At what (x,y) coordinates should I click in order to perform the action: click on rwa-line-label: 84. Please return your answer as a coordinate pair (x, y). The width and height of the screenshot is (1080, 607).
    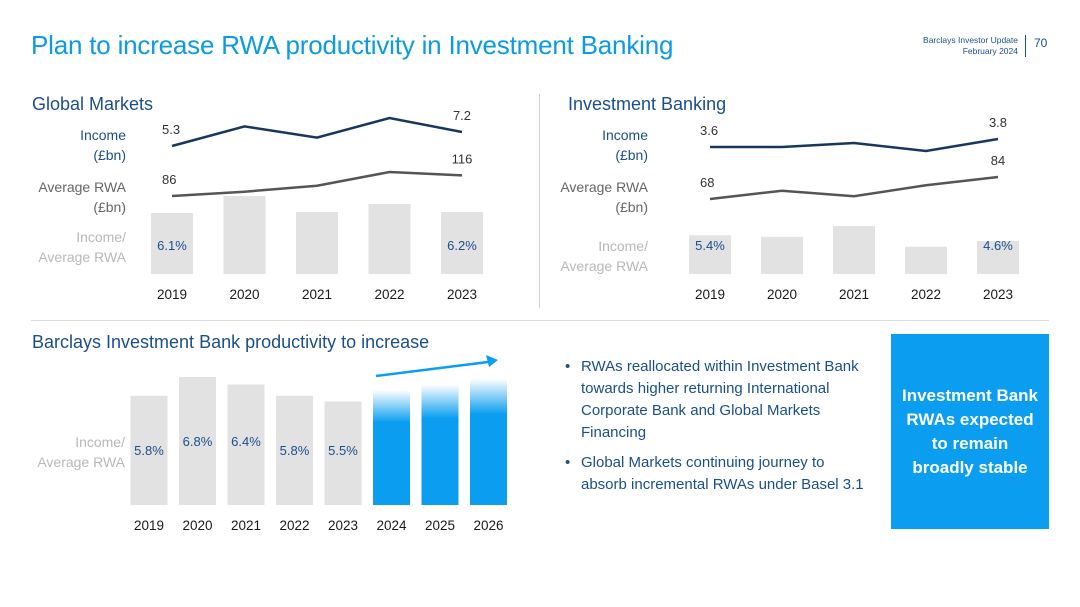
    Looking at the image, I should click on (998, 160).